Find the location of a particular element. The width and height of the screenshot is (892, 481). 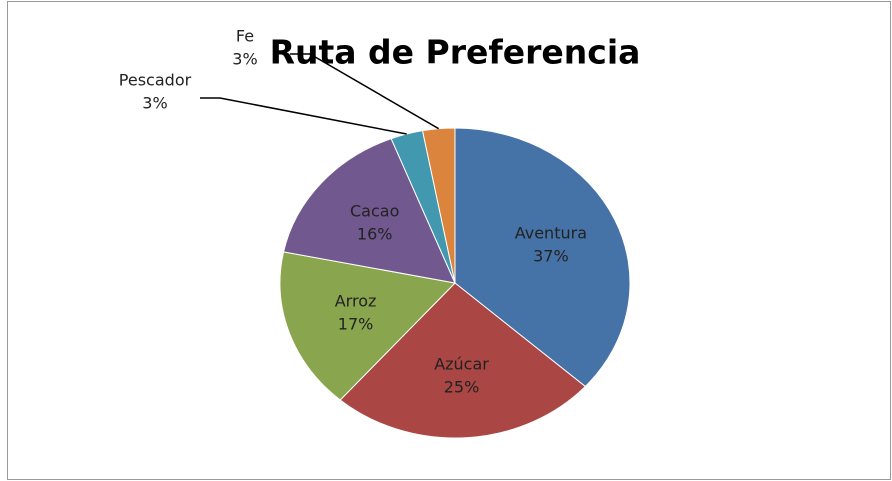

data-label-name: Arroz is located at coordinates (356, 300).